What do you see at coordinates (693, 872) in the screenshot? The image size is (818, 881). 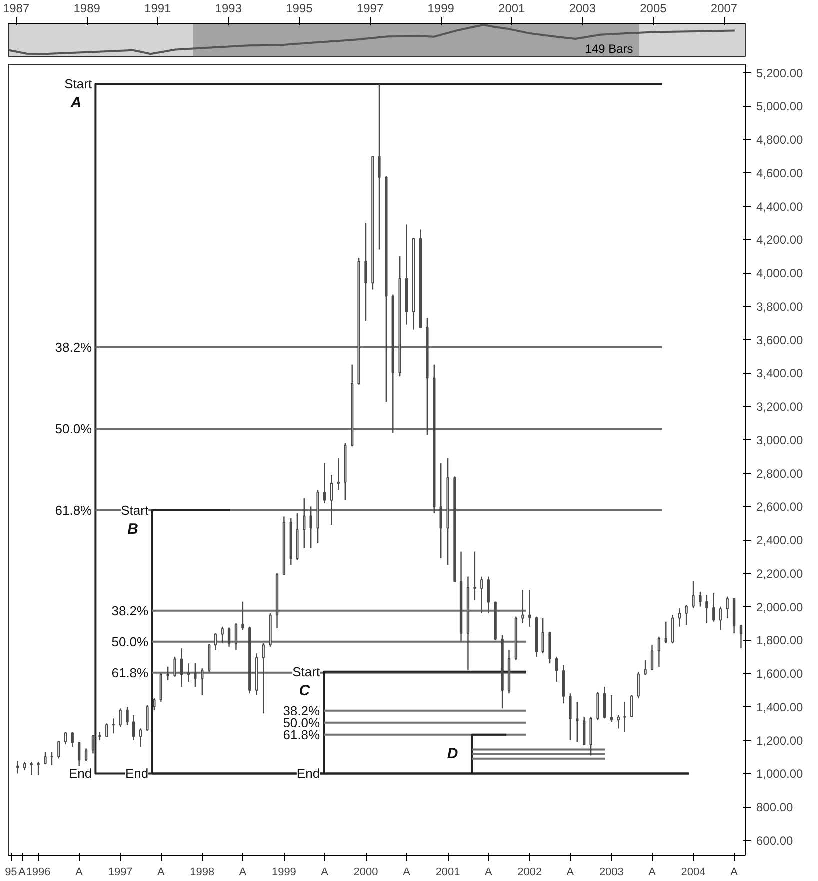 I see `x-tick-label: 2004` at bounding box center [693, 872].